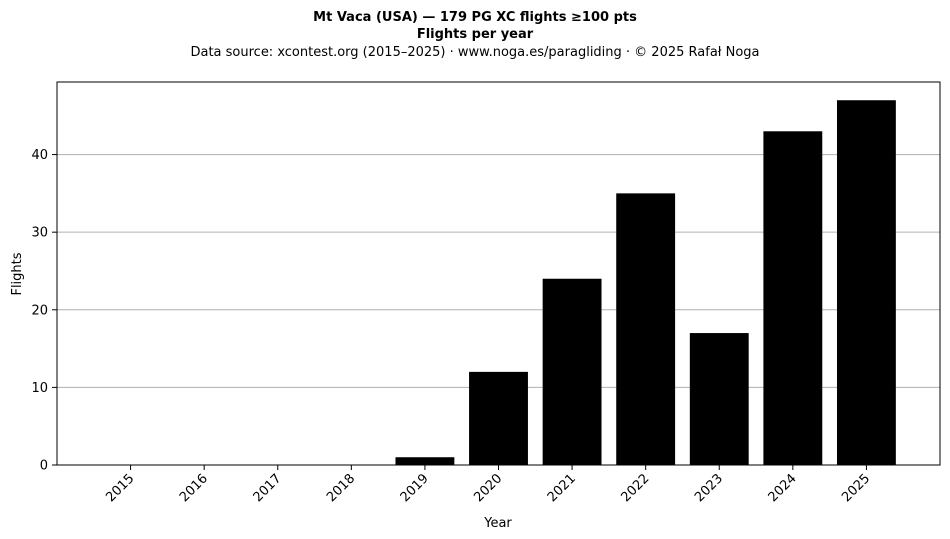 Image resolution: width=950 pixels, height=539 pixels. I want to click on bar-2020, so click(498, 418).